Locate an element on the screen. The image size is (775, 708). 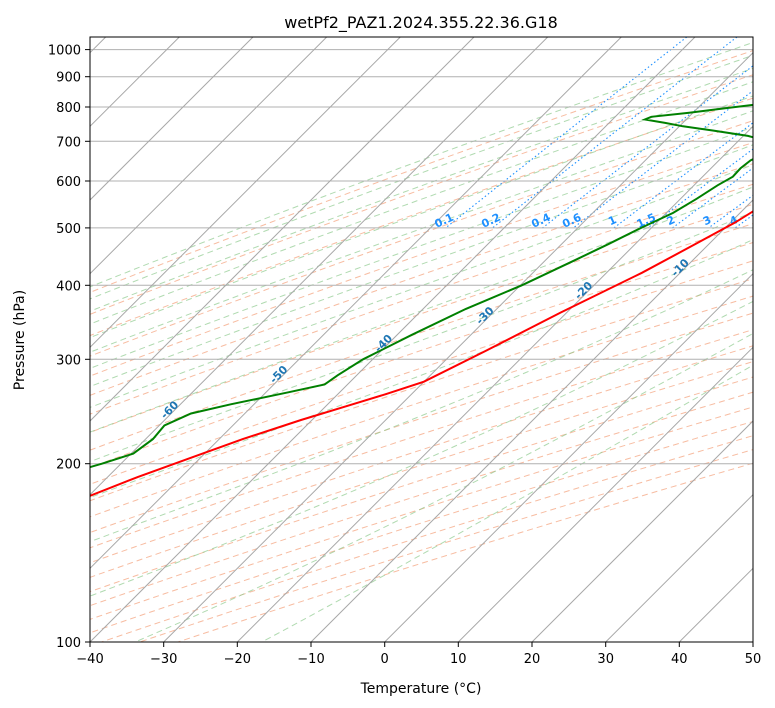
y-axis-title: Pressure (hPa) is located at coordinates (20, 340).